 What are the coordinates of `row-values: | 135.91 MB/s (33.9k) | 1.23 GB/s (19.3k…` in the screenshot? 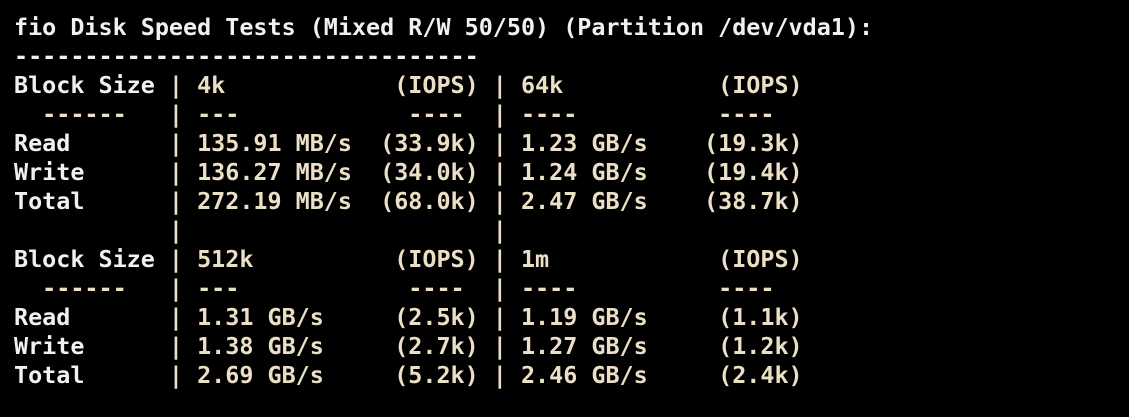 It's located at (485, 143).